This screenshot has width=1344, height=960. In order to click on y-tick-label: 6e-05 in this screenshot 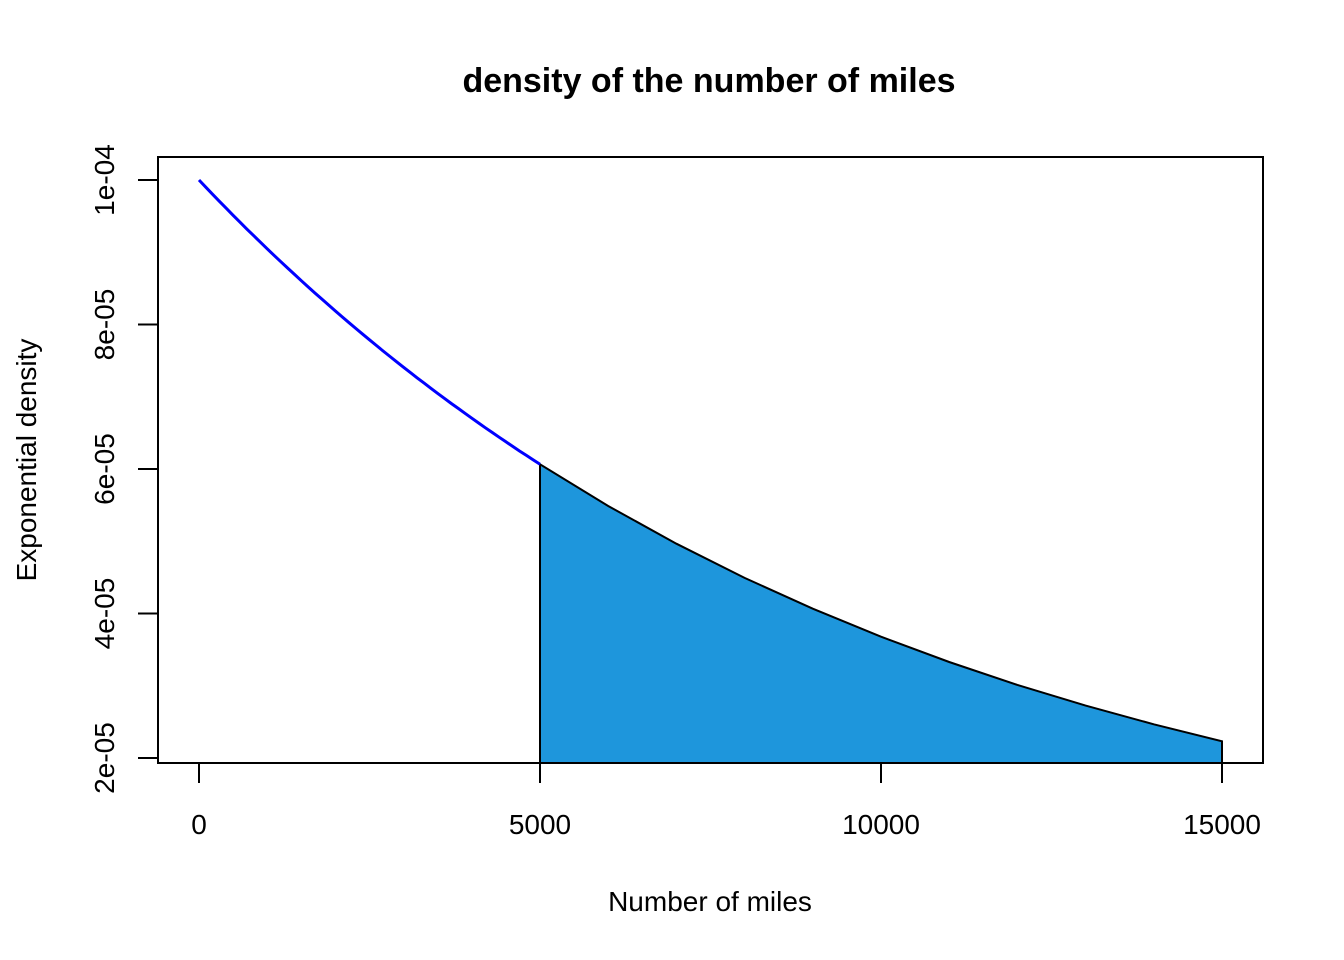, I will do `click(104, 469)`.